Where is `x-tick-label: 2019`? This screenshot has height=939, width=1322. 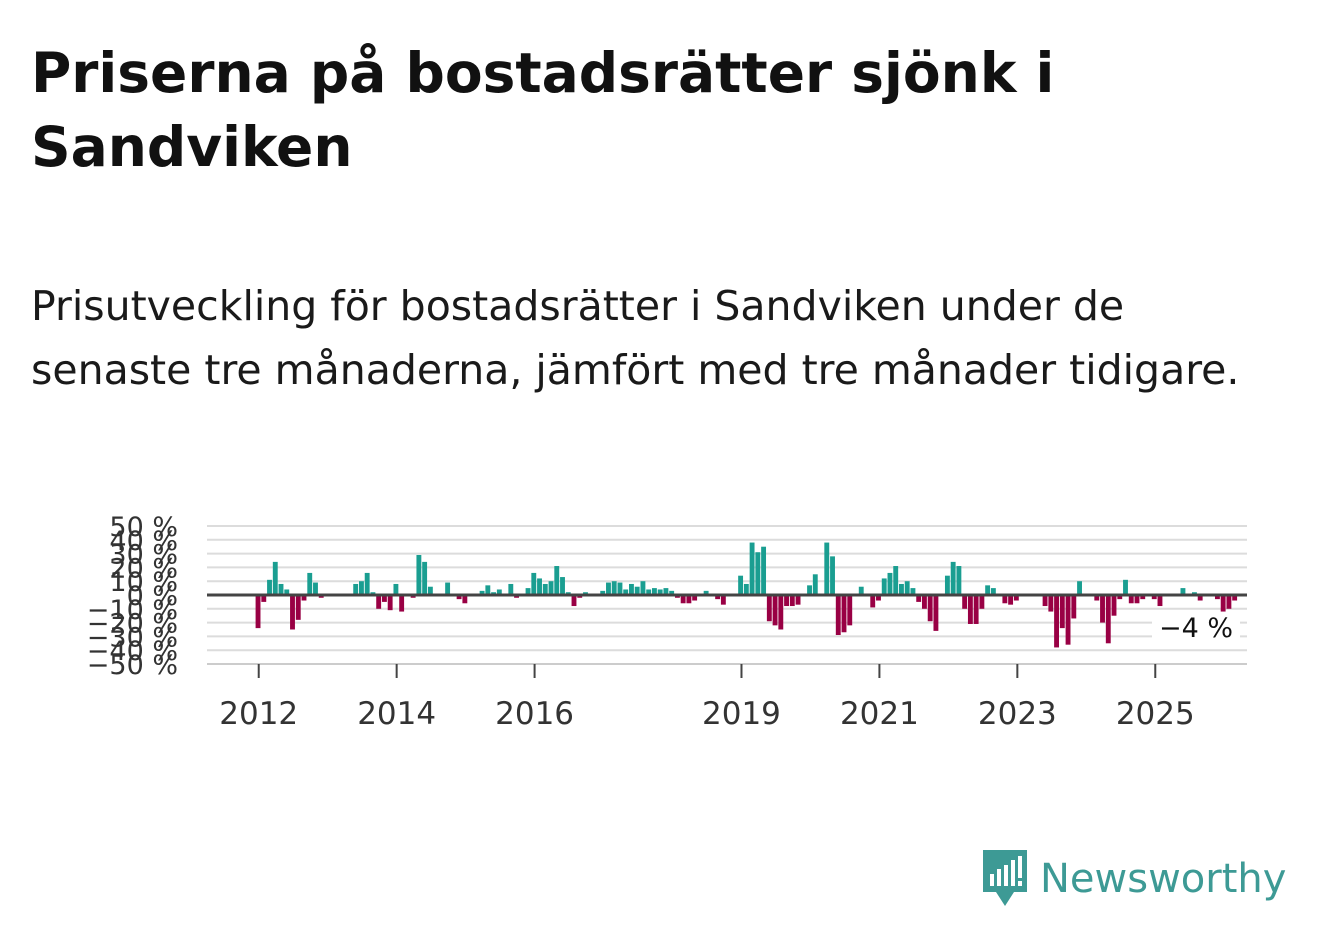
x-tick-label: 2019 is located at coordinates (741, 714).